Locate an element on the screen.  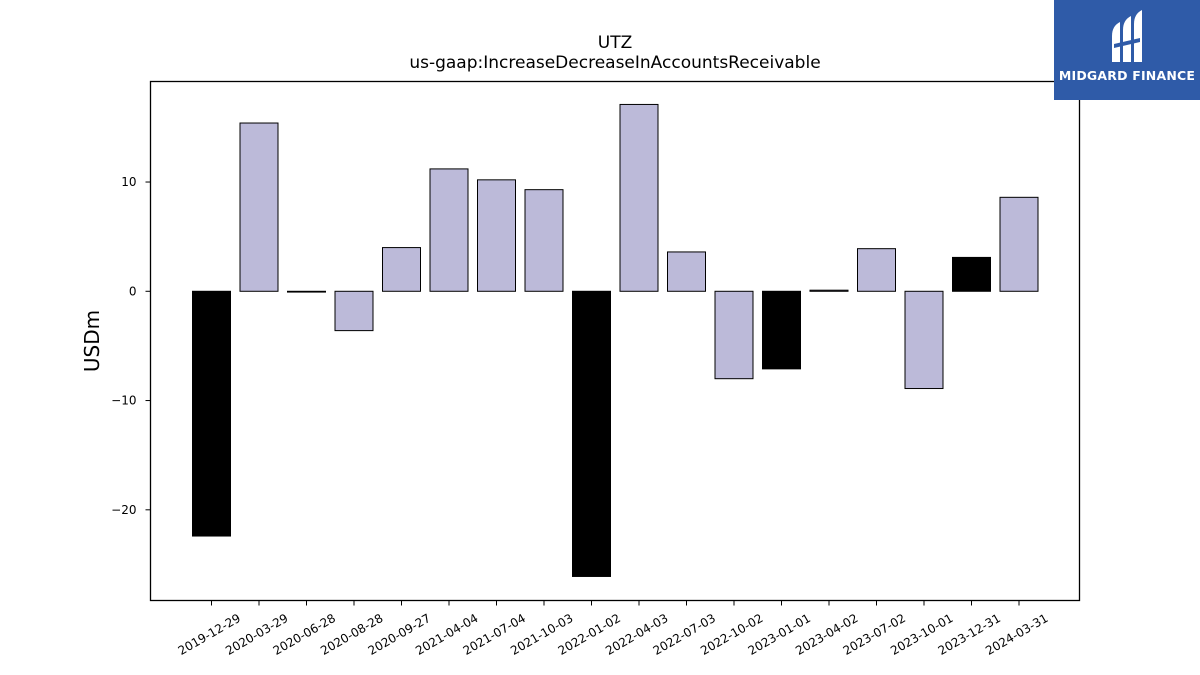
brand-logo: MIDGARD FINANCE is located at coordinates (1127, 50).